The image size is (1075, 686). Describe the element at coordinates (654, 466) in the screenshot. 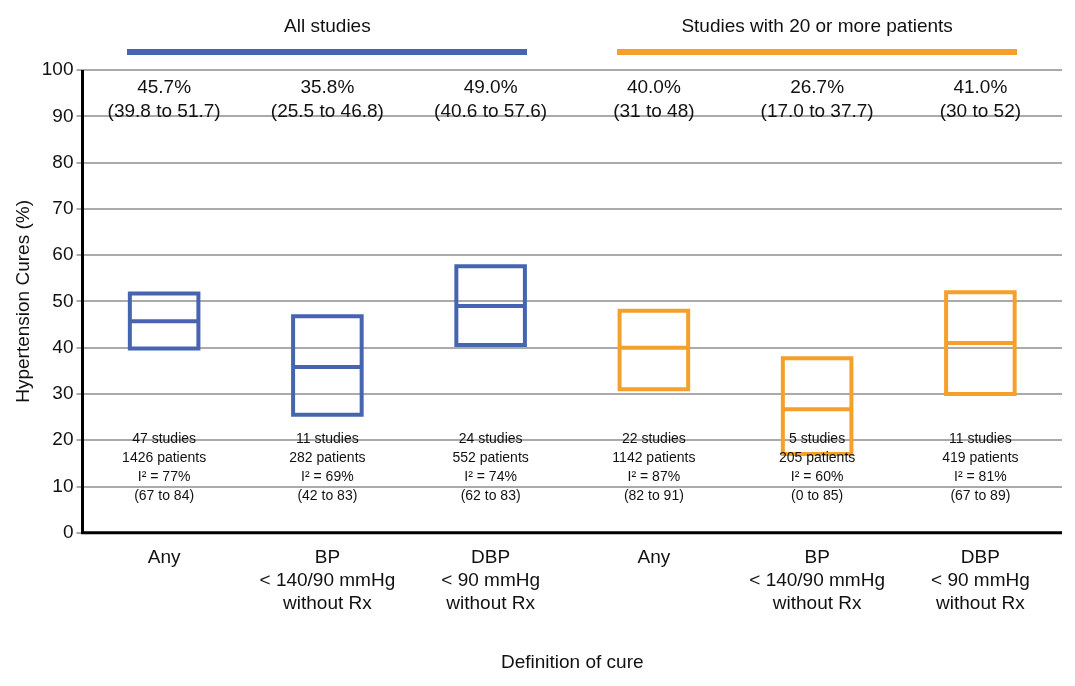

I see `annotation: 22 studies 1142 patients I² = 87% (82 to 91)` at that location.